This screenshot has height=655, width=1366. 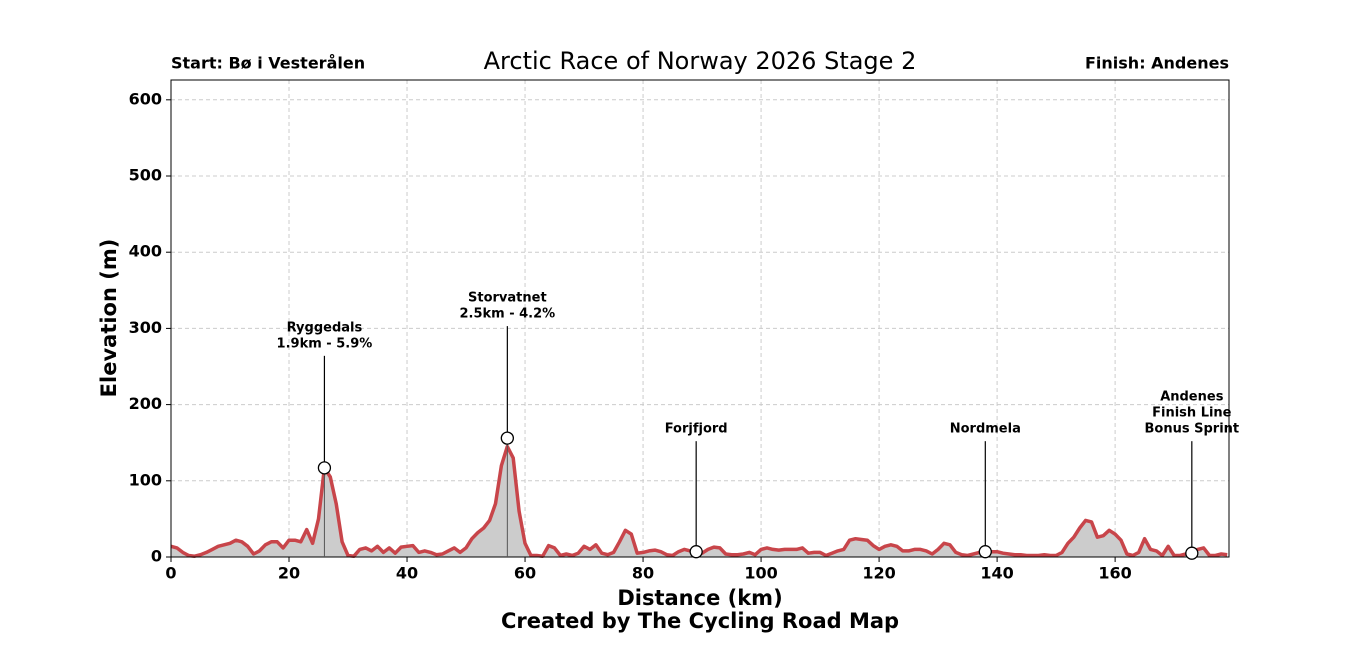 I want to click on x-tick-label: 0, so click(x=170, y=573).